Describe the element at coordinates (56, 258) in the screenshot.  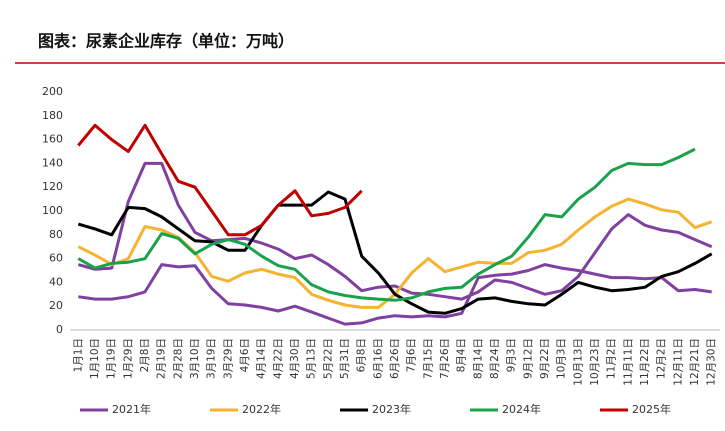
I see `y-tick-label: 60` at that location.